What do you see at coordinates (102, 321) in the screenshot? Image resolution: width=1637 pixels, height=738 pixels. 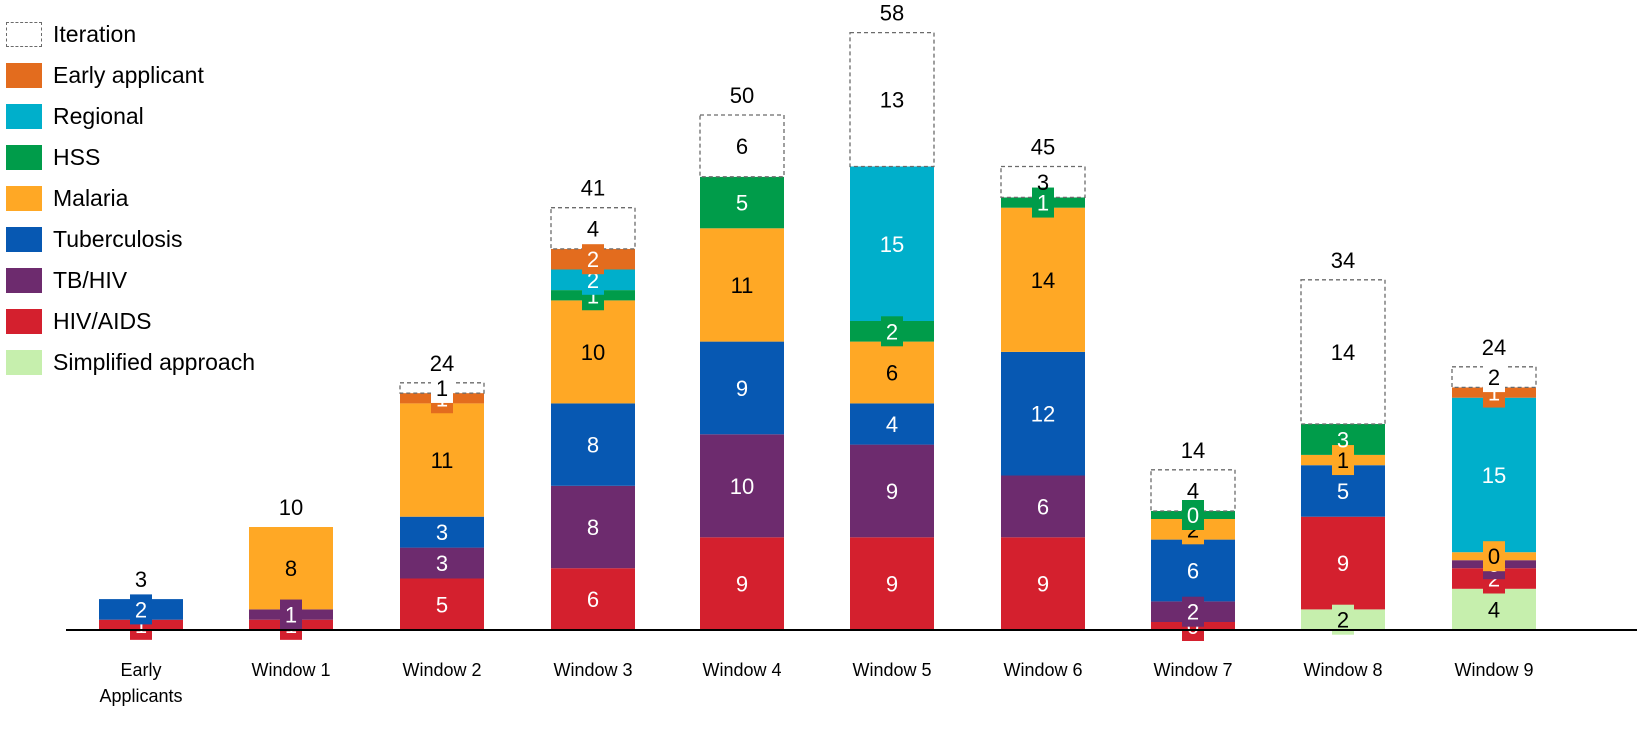 I see `legend-label-hiv-aids: HIV/AIDS` at bounding box center [102, 321].